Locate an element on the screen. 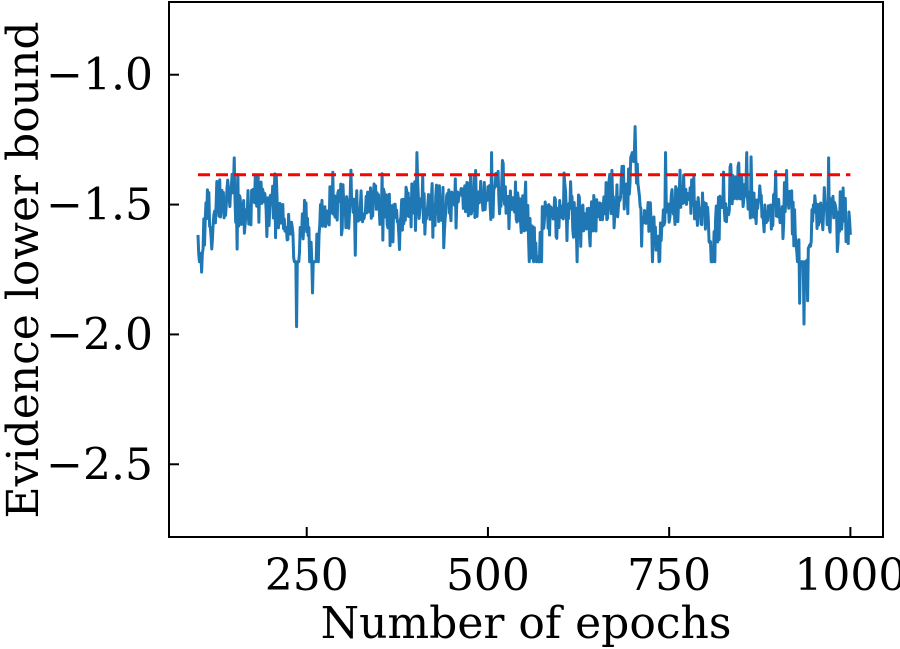 The width and height of the screenshot is (900, 649). x-tick-label: 250 is located at coordinates (307, 575).